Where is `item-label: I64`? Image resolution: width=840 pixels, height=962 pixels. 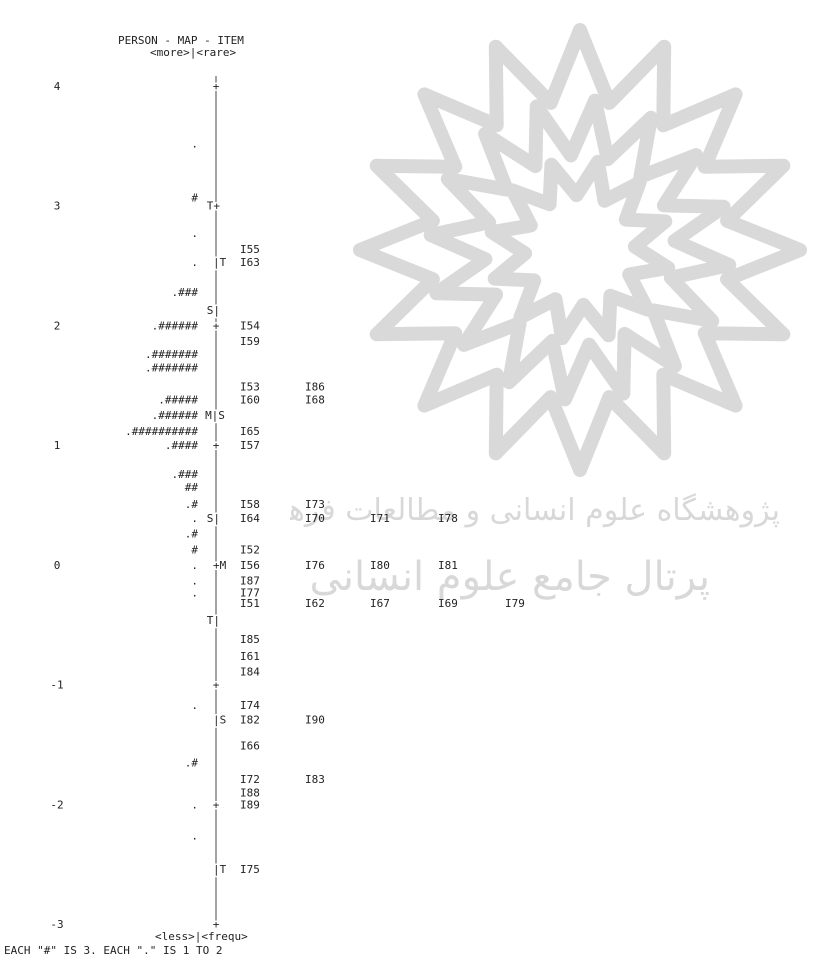
item-label: I64 is located at coordinates (250, 518).